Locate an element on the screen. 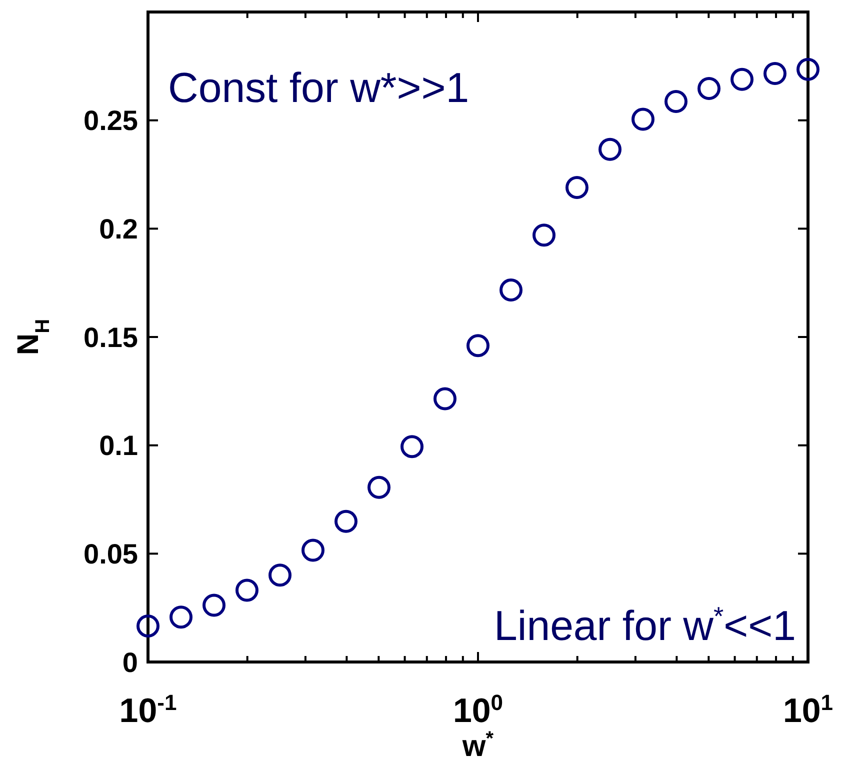 Image resolution: width=852 pixels, height=772 pixels. y-tick-label: 0.15 is located at coordinates (111, 337).